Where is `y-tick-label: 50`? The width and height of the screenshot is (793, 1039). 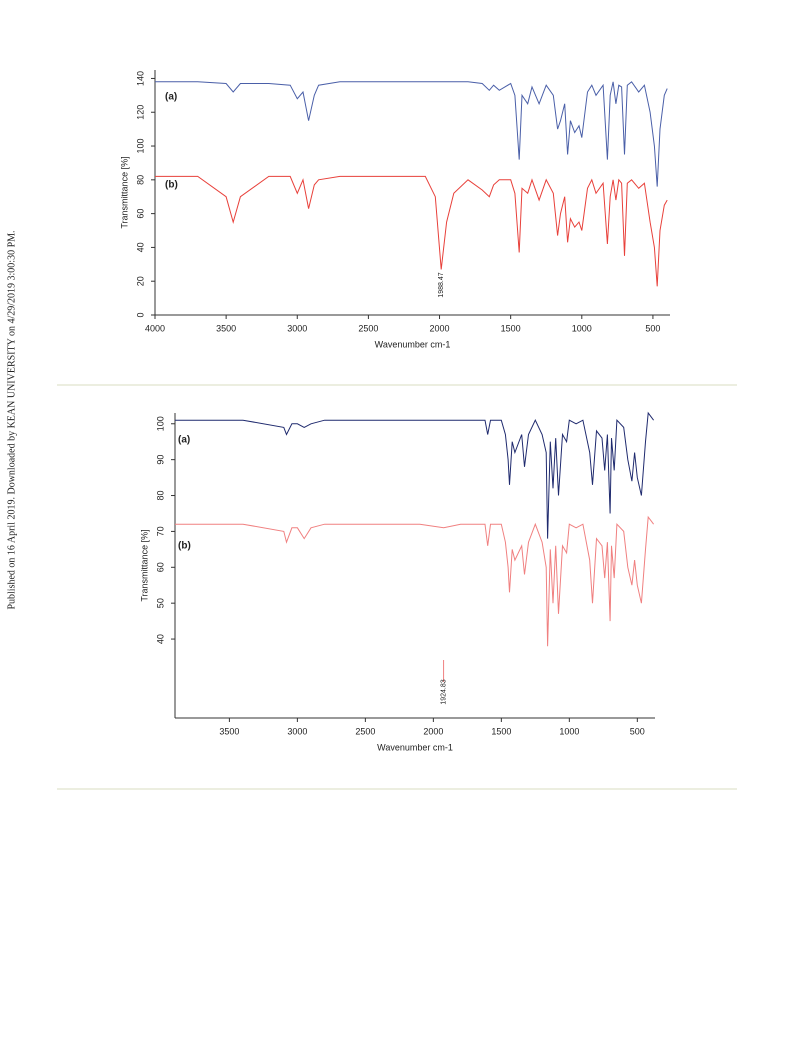 y-tick-label: 50 is located at coordinates (160, 603).